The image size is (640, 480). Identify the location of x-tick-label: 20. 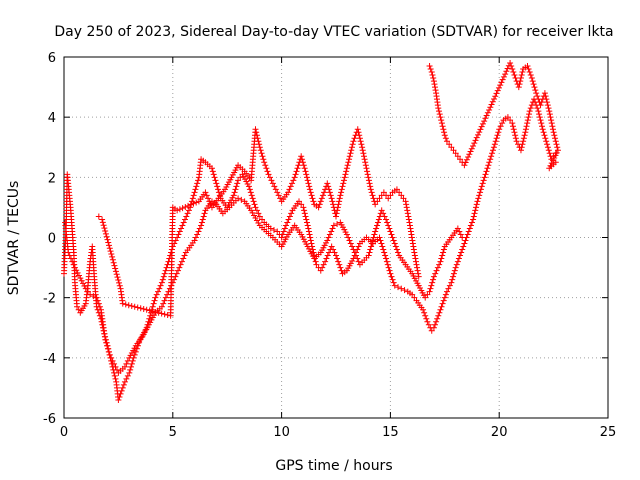
(499, 432).